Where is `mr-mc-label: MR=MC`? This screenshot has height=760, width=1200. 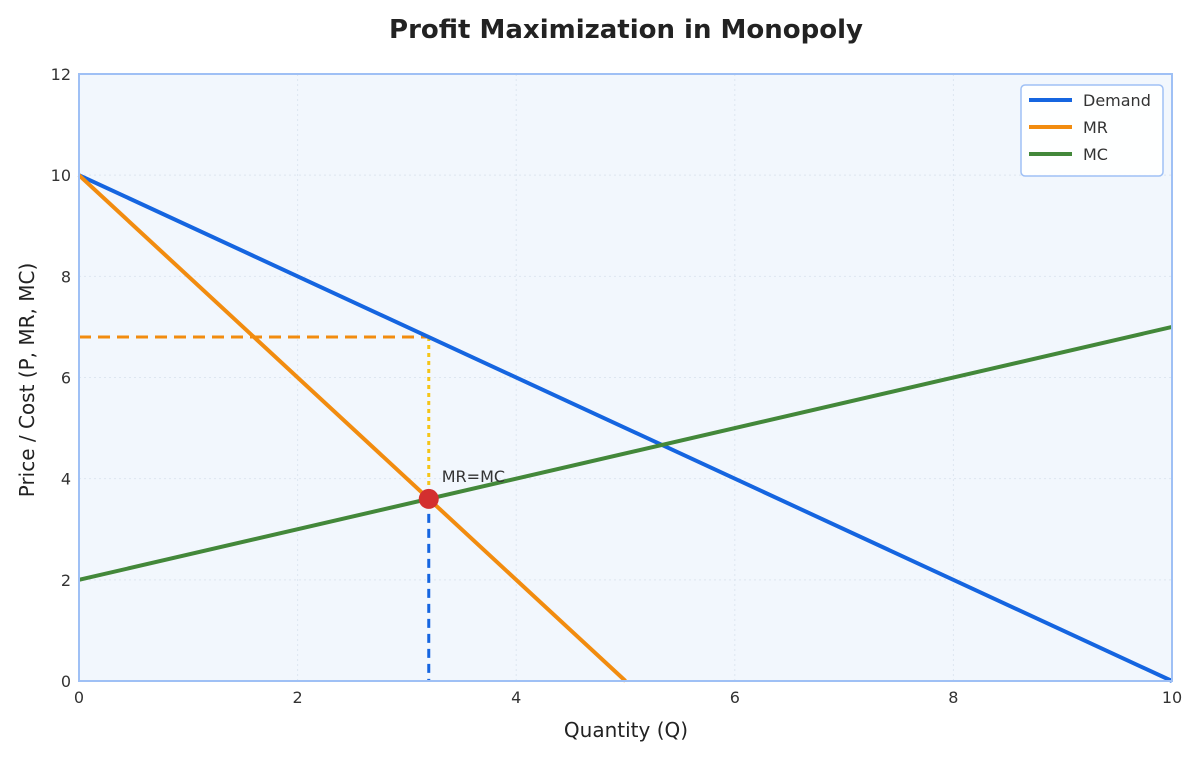
mr-mc-label: MR=MC is located at coordinates (473, 476).